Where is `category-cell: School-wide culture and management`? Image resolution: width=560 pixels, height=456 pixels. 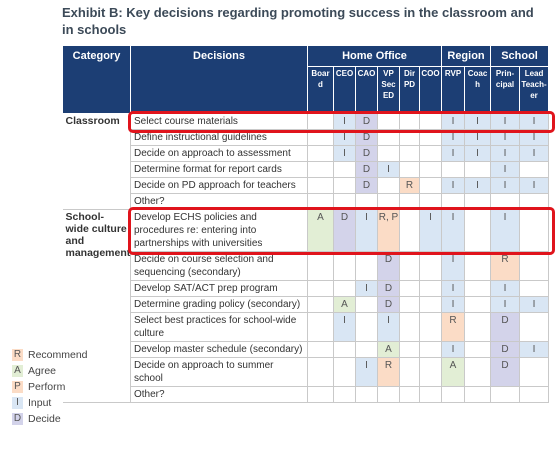 category-cell: School-wide culture and management is located at coordinates (96, 306).